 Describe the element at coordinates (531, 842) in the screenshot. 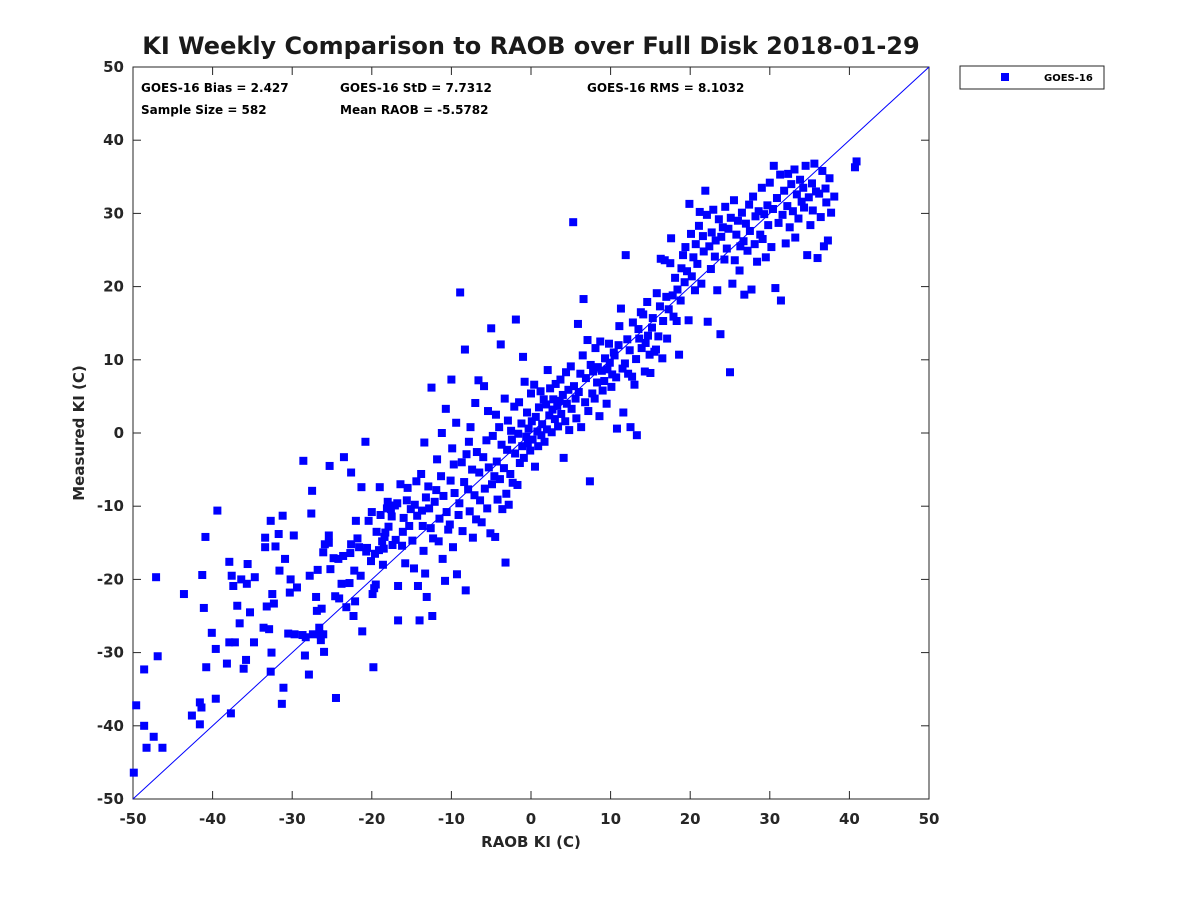

I see `x-axis-label: RAOB KI (C)` at that location.